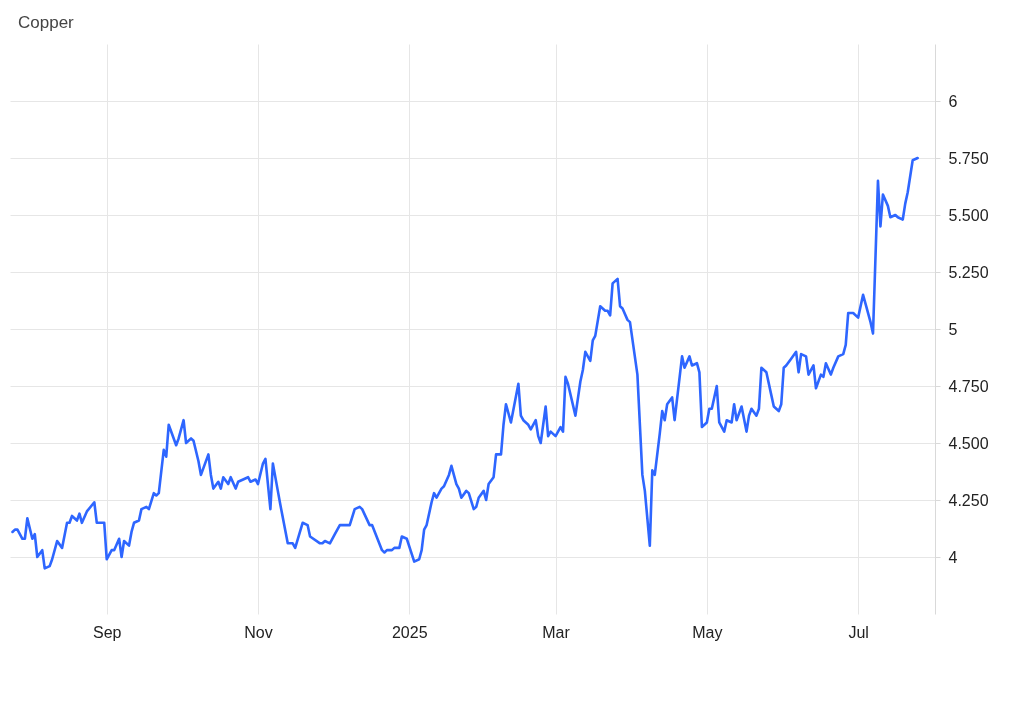 The width and height of the screenshot is (1024, 710). What do you see at coordinates (409, 632) in the screenshot?
I see `x-tick-label: 2025` at bounding box center [409, 632].